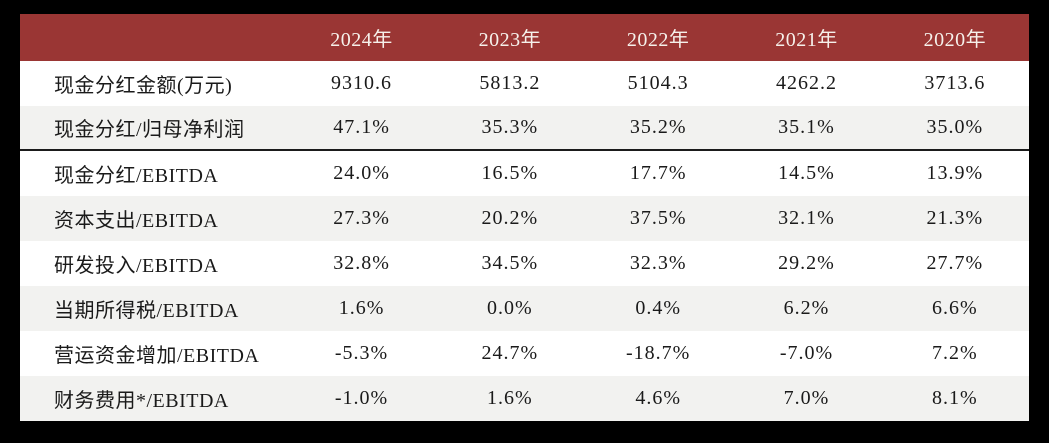 This screenshot has width=1049, height=443. Describe the element at coordinates (510, 127) in the screenshot. I see `value-cell: 35.3%` at that location.